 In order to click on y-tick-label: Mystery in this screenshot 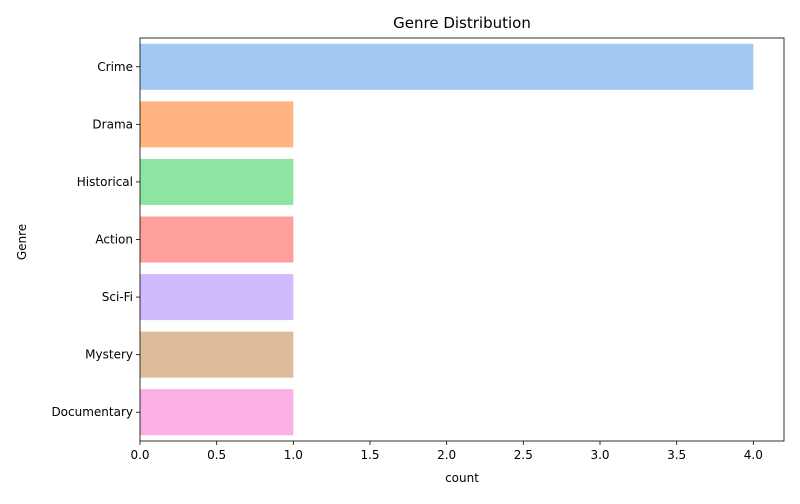, I will do `click(109, 355)`.